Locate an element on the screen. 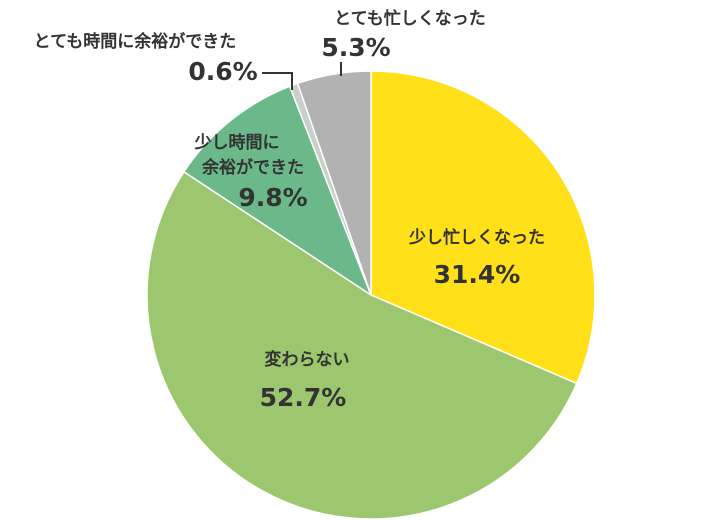 Image resolution: width=720 pixels, height=520 pixels. slice-label-slightly-busy: 少し忙しくなった is located at coordinates (476, 237).